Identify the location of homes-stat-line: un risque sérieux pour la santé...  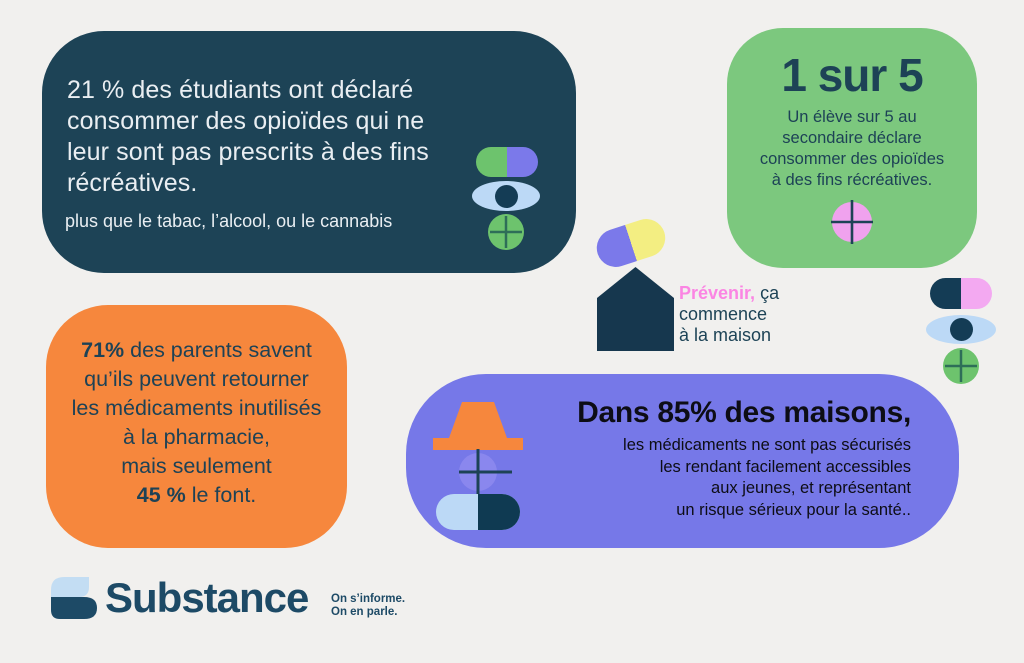
(793, 509).